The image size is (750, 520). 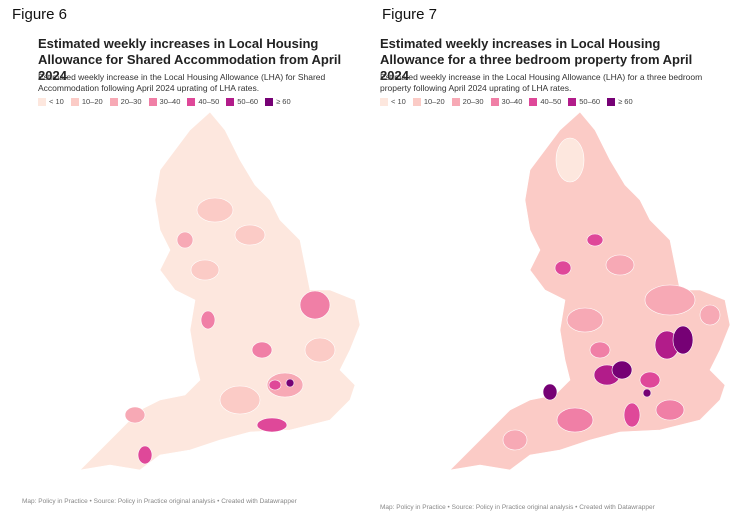 I want to click on figure-label: Figure 7, so click(x=410, y=14).